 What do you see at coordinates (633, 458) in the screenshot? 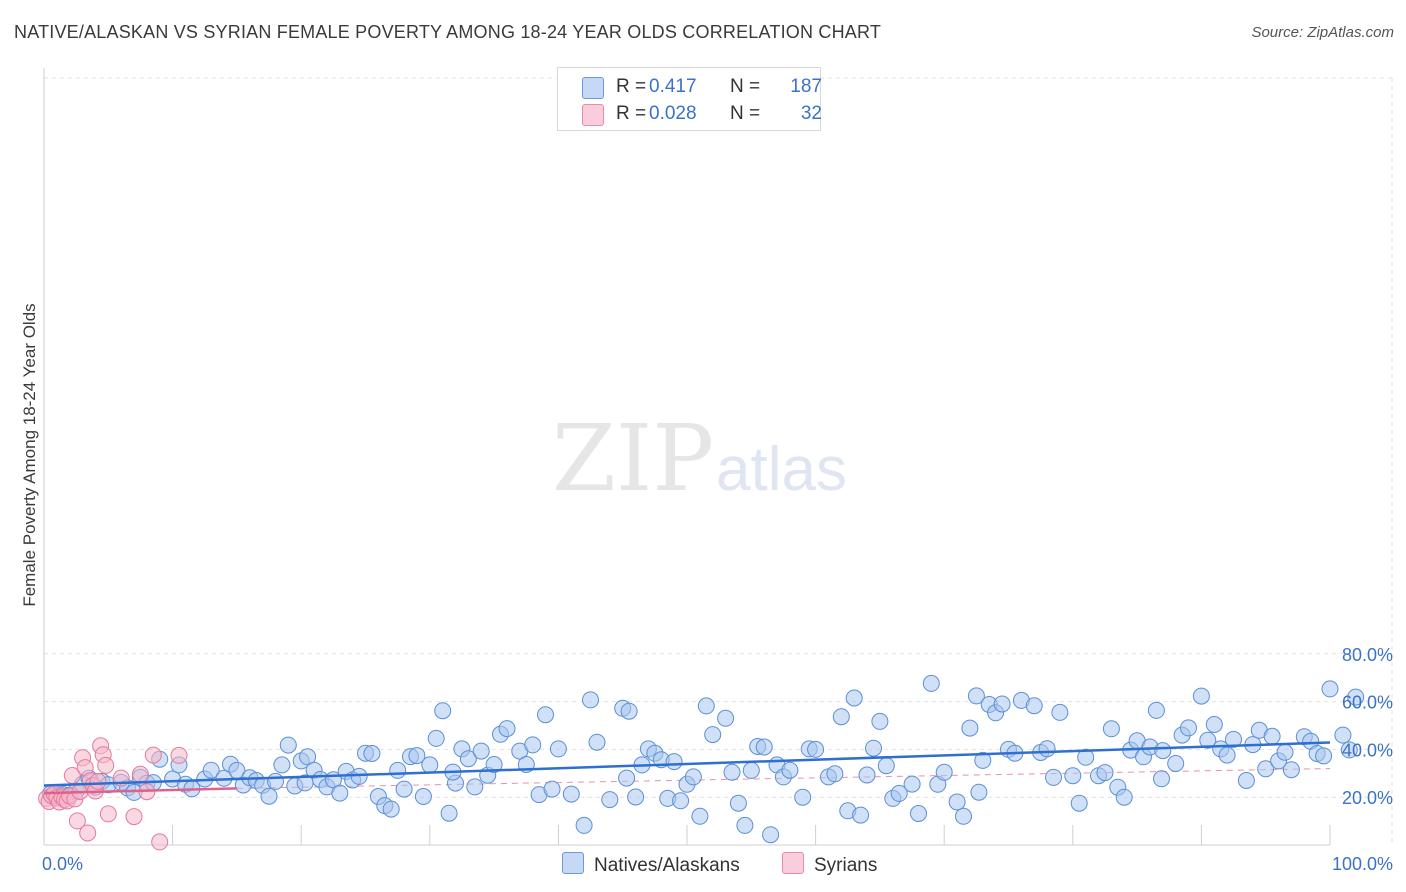
I see `watermark-zip: ZIP` at bounding box center [633, 458].